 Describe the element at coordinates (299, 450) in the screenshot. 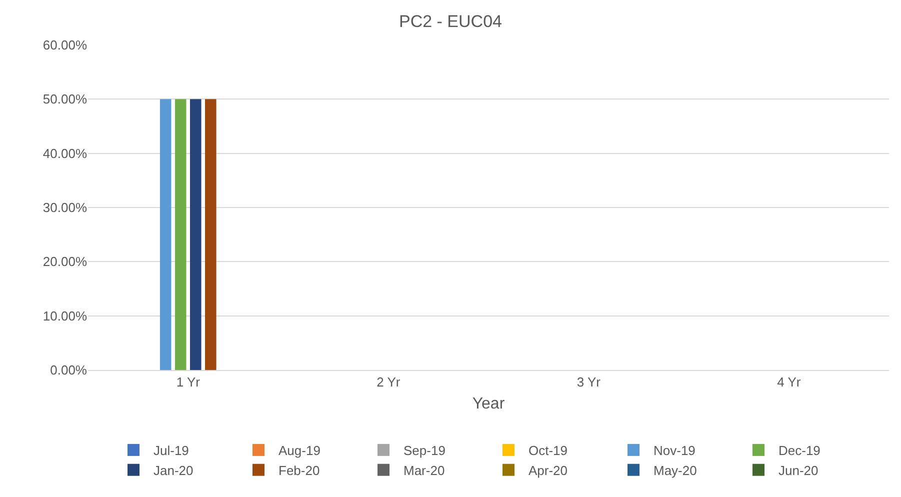

I see `legend-label: Aug-19` at that location.